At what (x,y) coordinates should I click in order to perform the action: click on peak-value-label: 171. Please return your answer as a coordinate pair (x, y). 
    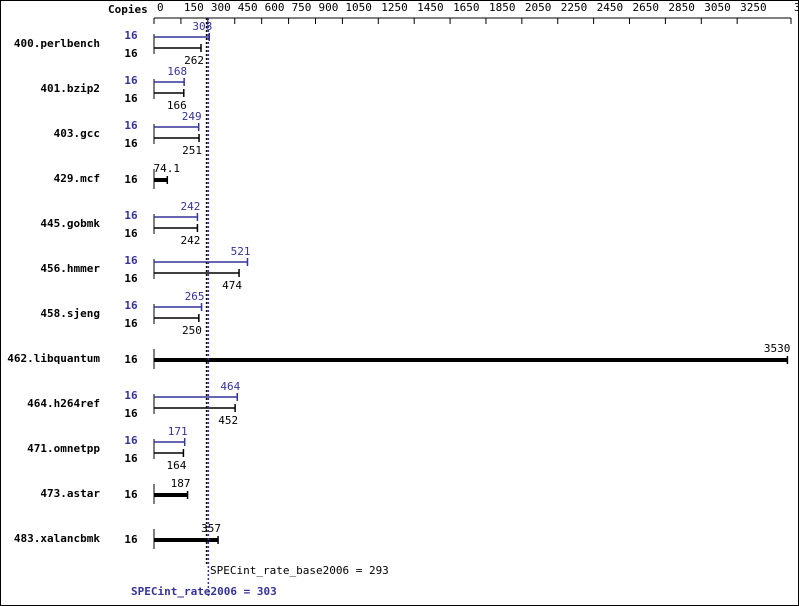
    Looking at the image, I should click on (178, 431).